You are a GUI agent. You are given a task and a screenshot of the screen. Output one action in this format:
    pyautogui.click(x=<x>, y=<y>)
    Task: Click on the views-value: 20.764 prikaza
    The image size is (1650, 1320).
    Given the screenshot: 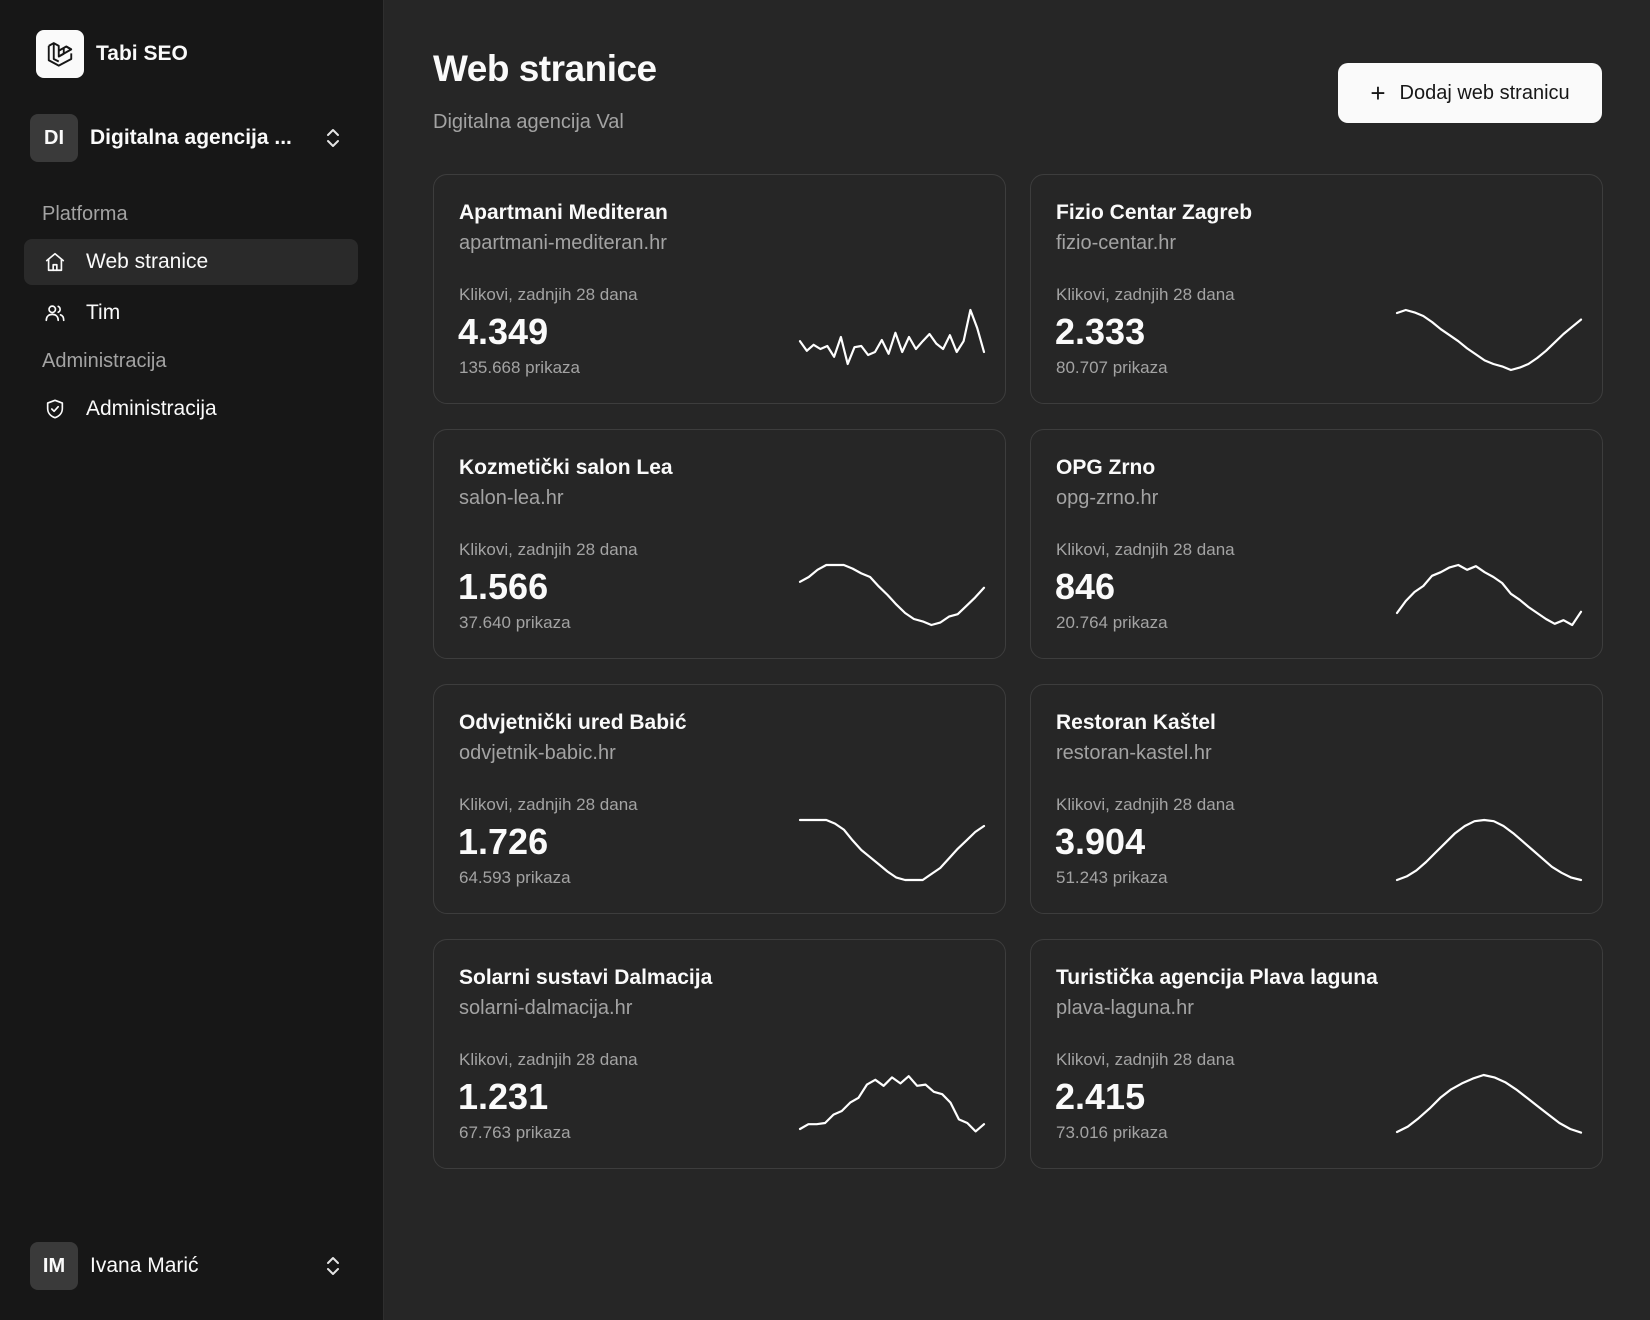 What is the action you would take?
    pyautogui.click(x=1112, y=622)
    